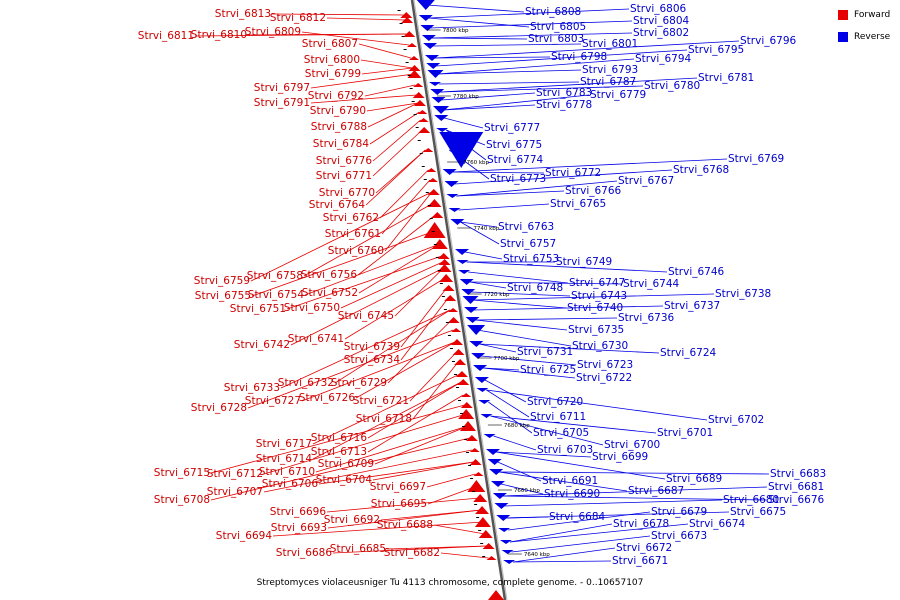  I want to click on reverse-gene-label: Strvi_6748, so click(535, 288).